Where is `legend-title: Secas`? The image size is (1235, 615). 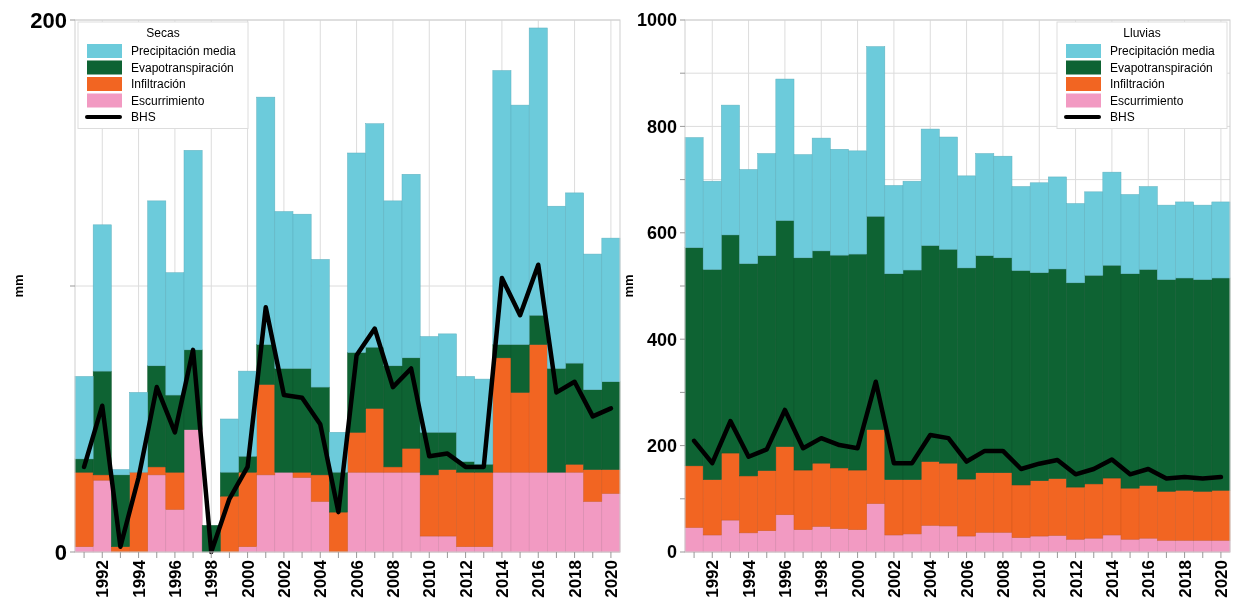
legend-title: Secas is located at coordinates (163, 33).